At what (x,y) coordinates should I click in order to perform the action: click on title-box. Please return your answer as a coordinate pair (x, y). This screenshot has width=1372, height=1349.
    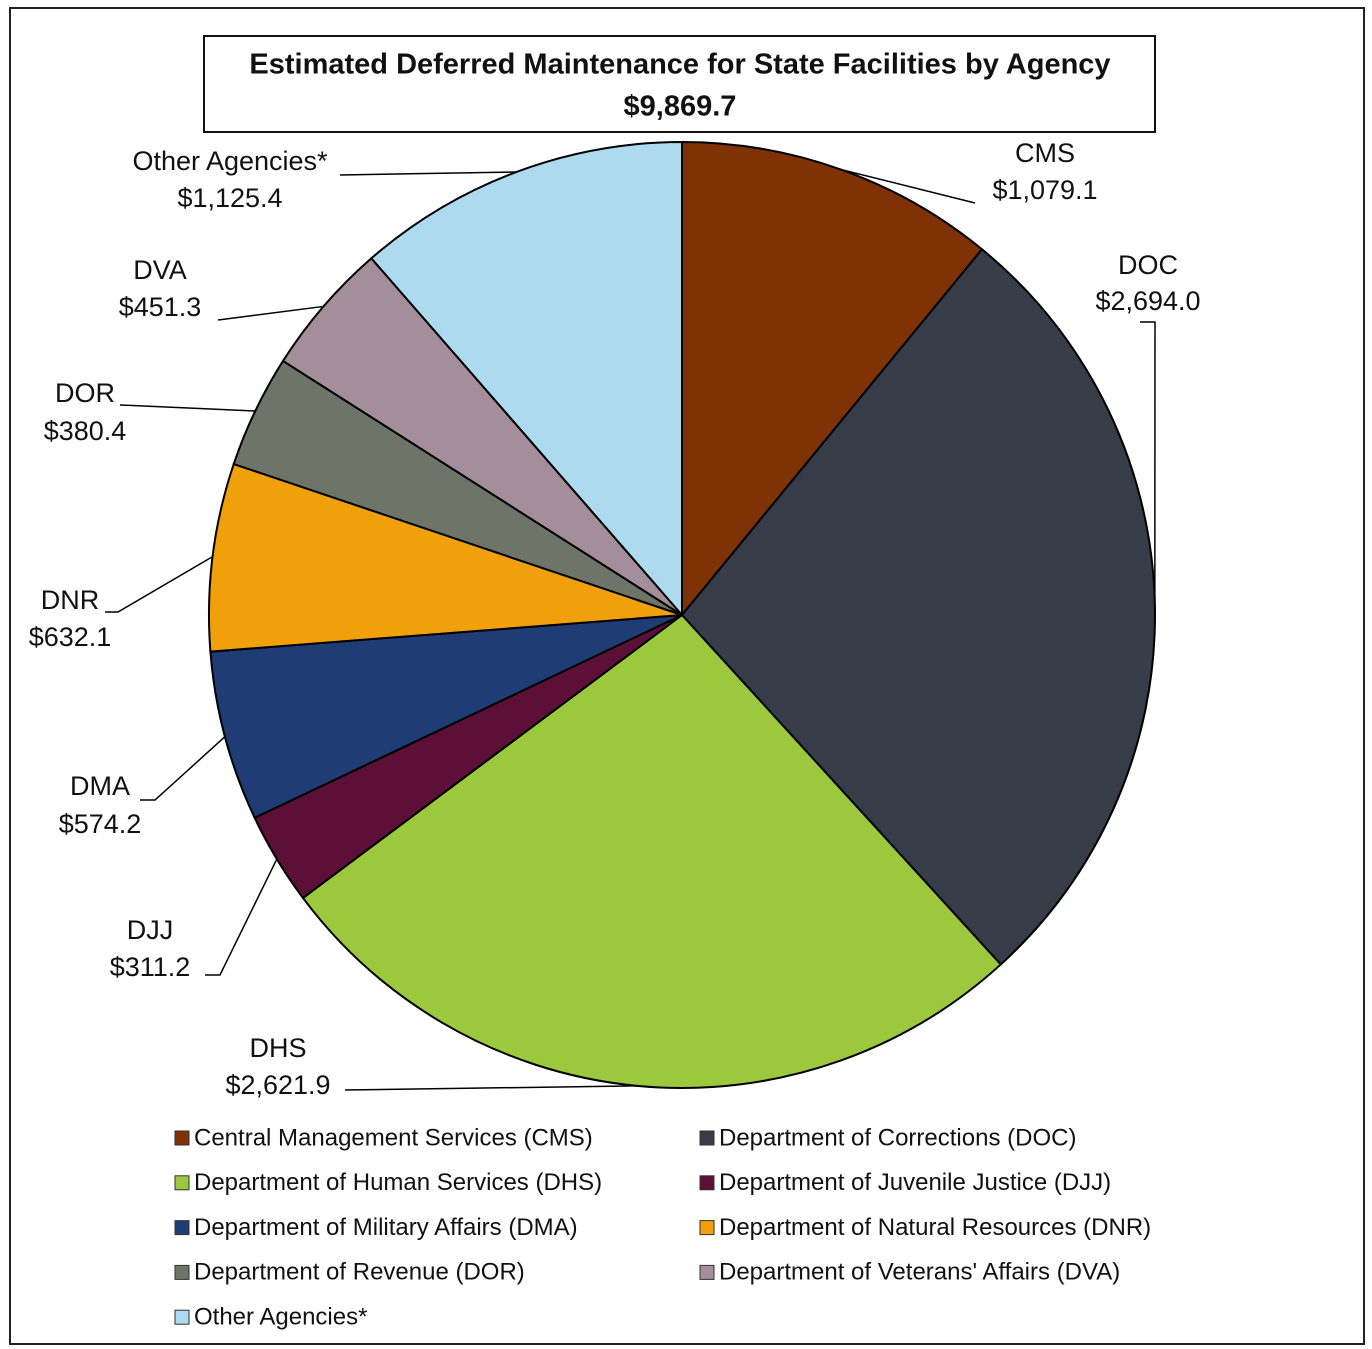
    Looking at the image, I should click on (679, 84).